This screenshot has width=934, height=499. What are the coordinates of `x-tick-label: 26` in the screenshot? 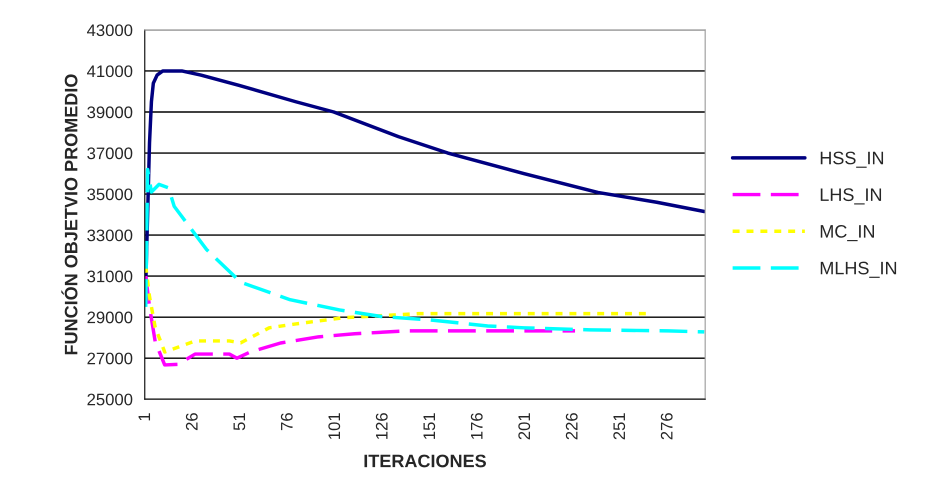 It's located at (192, 421).